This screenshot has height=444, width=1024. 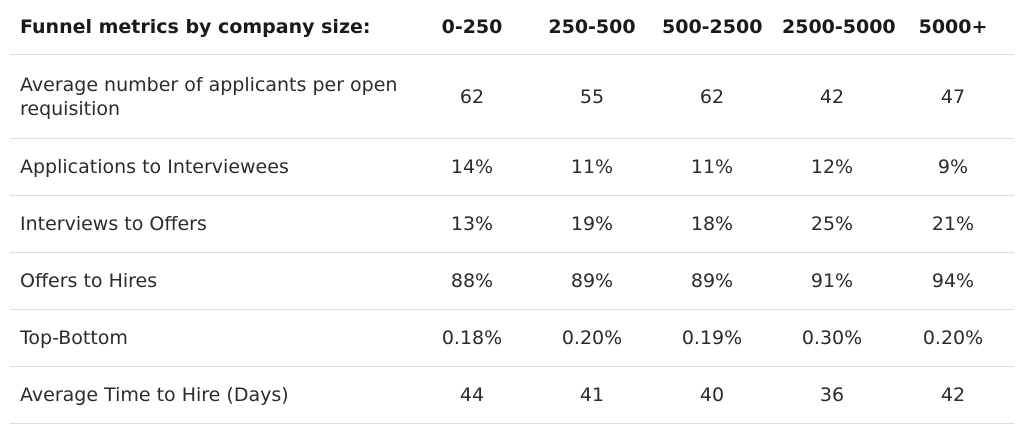 What do you see at coordinates (211, 338) in the screenshot?
I see `row-label: Top-Bottom` at bounding box center [211, 338].